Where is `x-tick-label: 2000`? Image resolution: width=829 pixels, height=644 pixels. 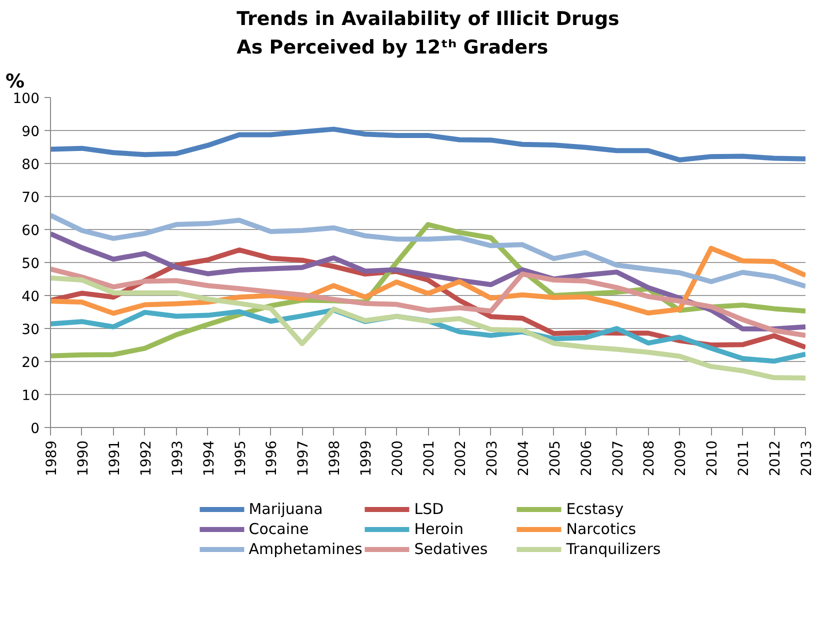 x-tick-label: 2000 is located at coordinates (398, 458).